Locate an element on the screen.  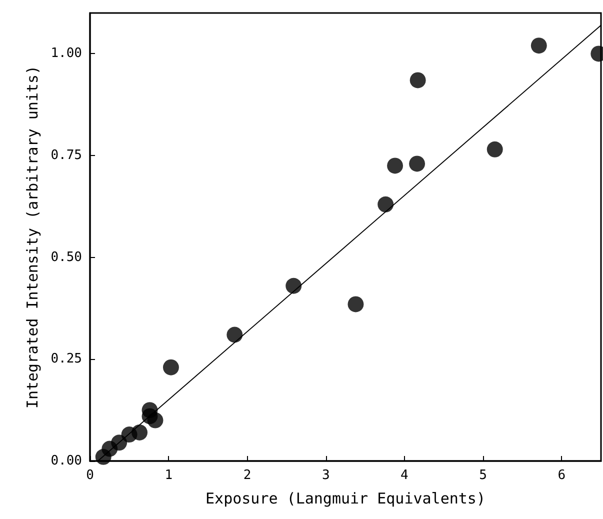
y-tick-label: 0.50 is located at coordinates (66, 257).